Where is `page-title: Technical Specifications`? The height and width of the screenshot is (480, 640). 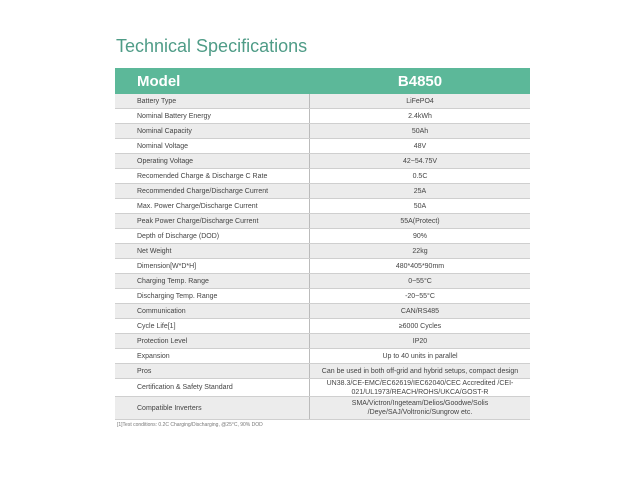
page-title: Technical Specifications is located at coordinates (212, 46).